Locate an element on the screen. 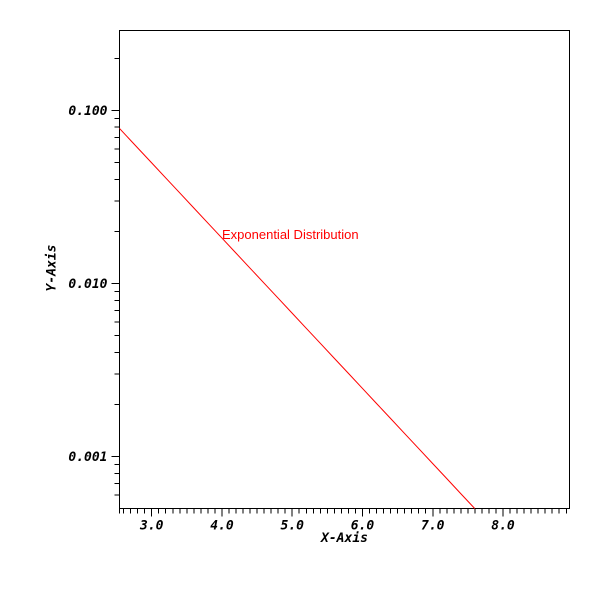 The height and width of the screenshot is (600, 600). x-tick-label: 3.0 is located at coordinates (151, 526).